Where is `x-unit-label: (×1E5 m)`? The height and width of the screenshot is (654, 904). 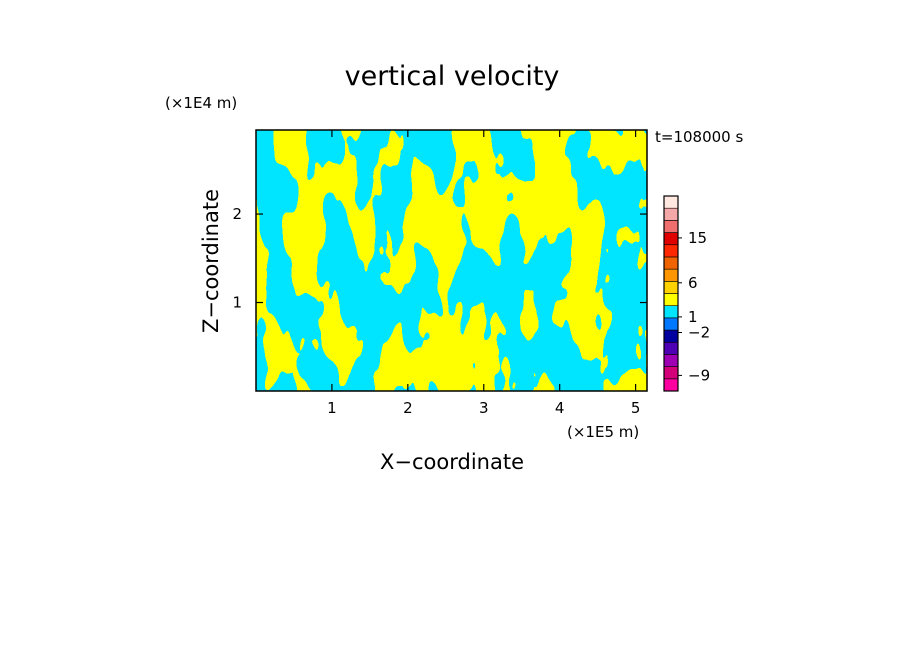
x-unit-label: (×1E5 m) is located at coordinates (603, 432).